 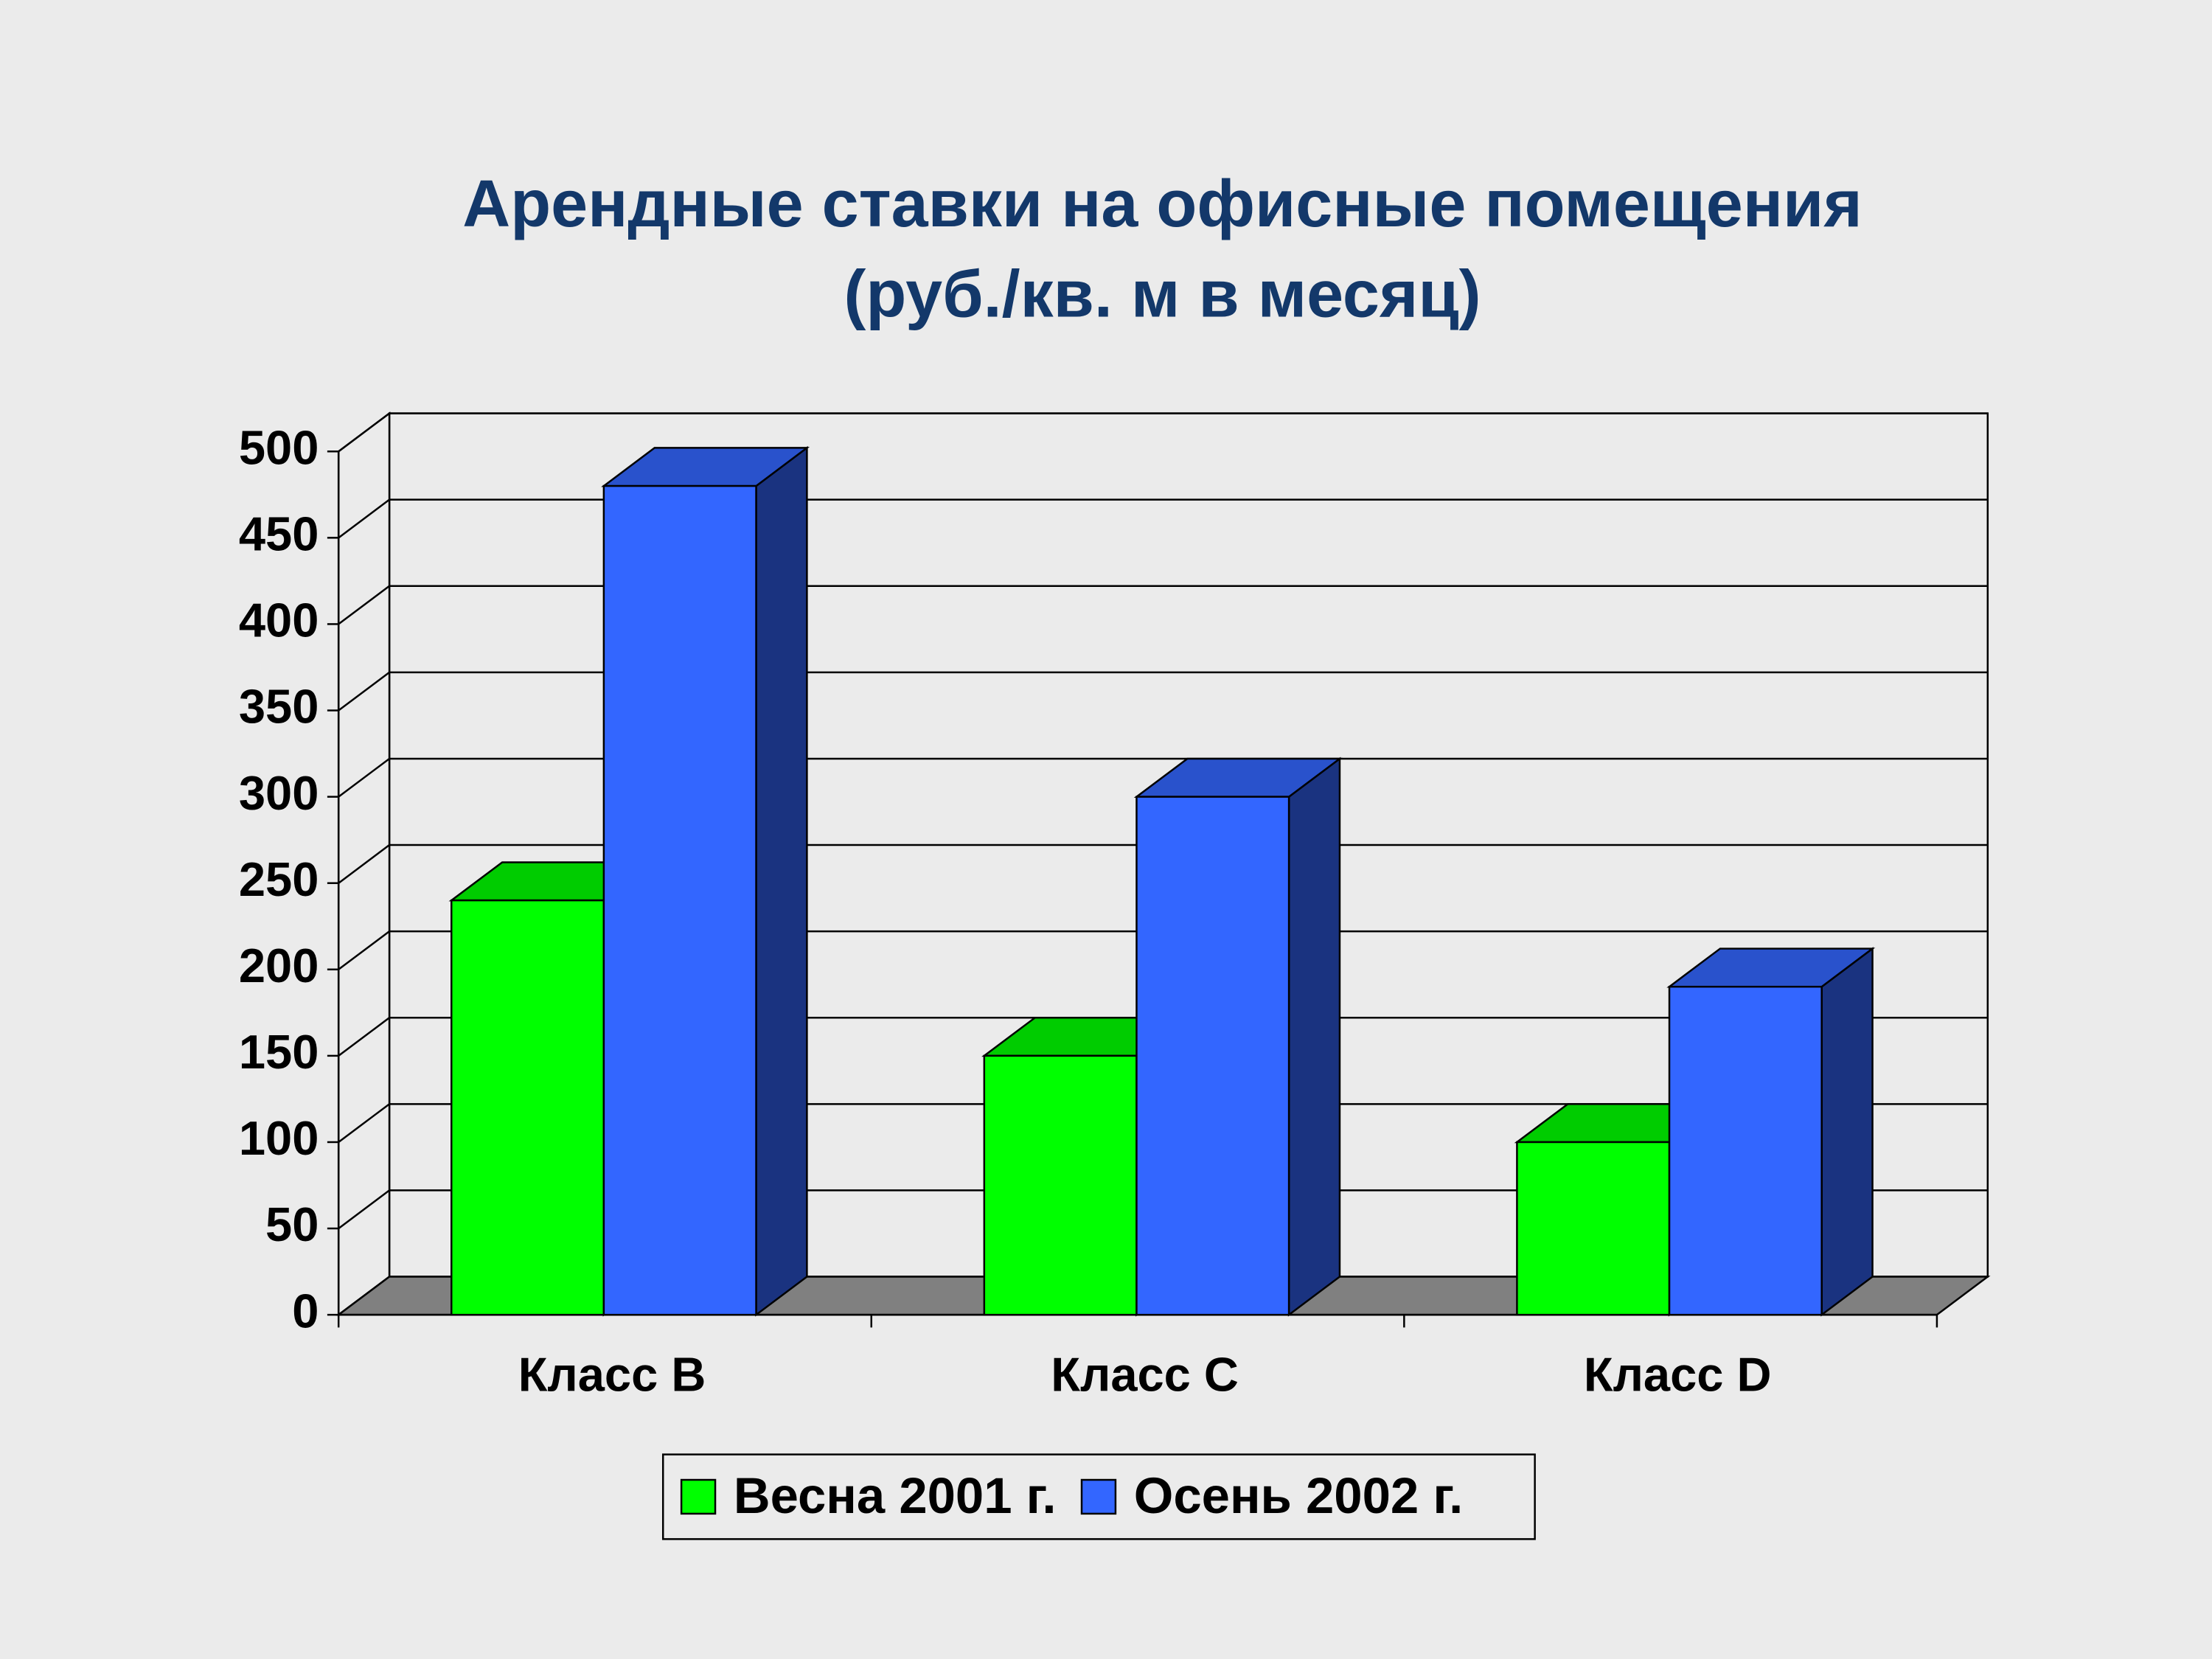 What do you see at coordinates (279, 707) in the screenshot?
I see `y-tick-label: 350` at bounding box center [279, 707].